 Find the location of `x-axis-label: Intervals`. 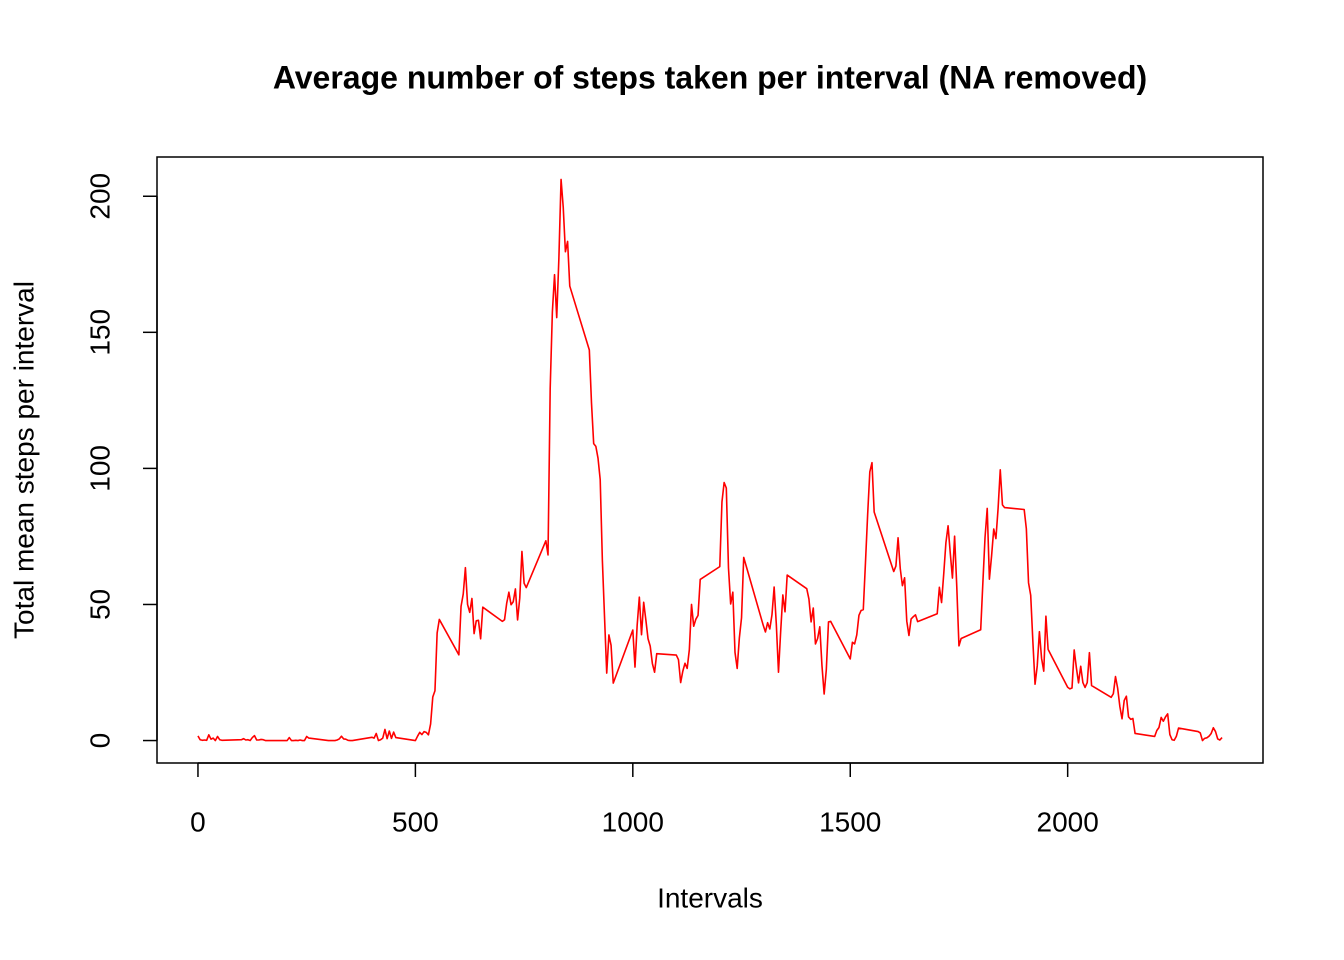

x-axis-label: Intervals is located at coordinates (710, 897).